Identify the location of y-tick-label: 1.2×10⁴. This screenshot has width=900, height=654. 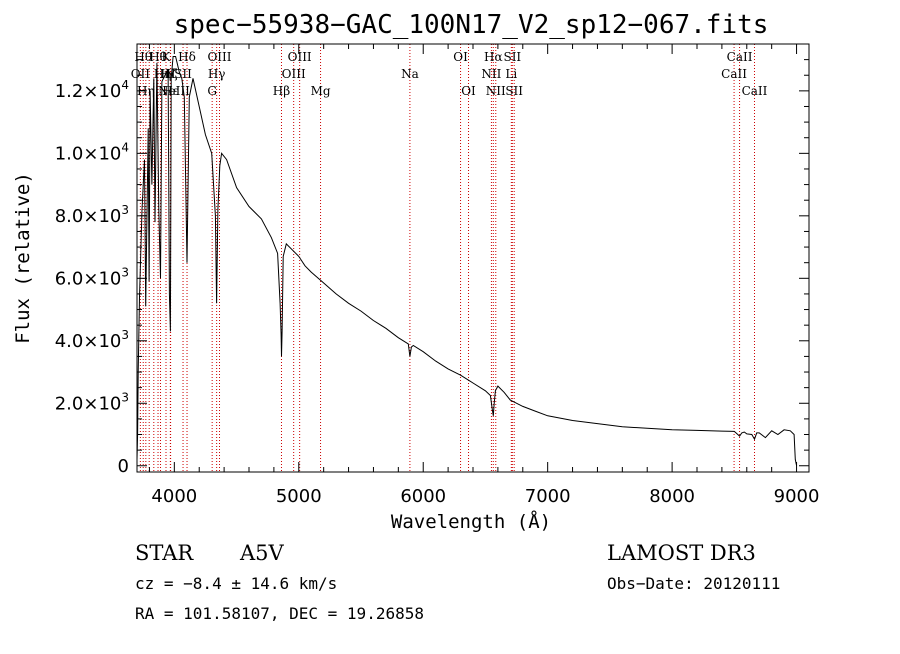
(92, 90).